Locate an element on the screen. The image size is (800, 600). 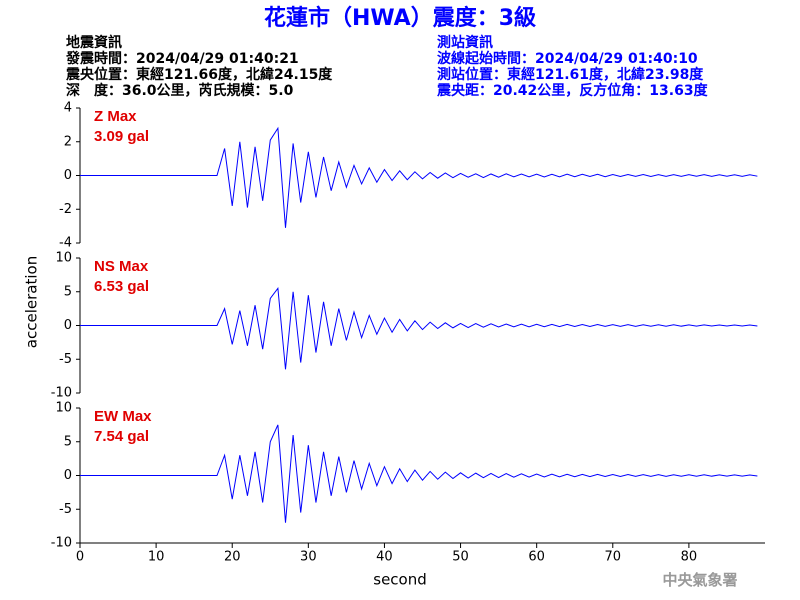
x-tick-label: 70 is located at coordinates (613, 557).